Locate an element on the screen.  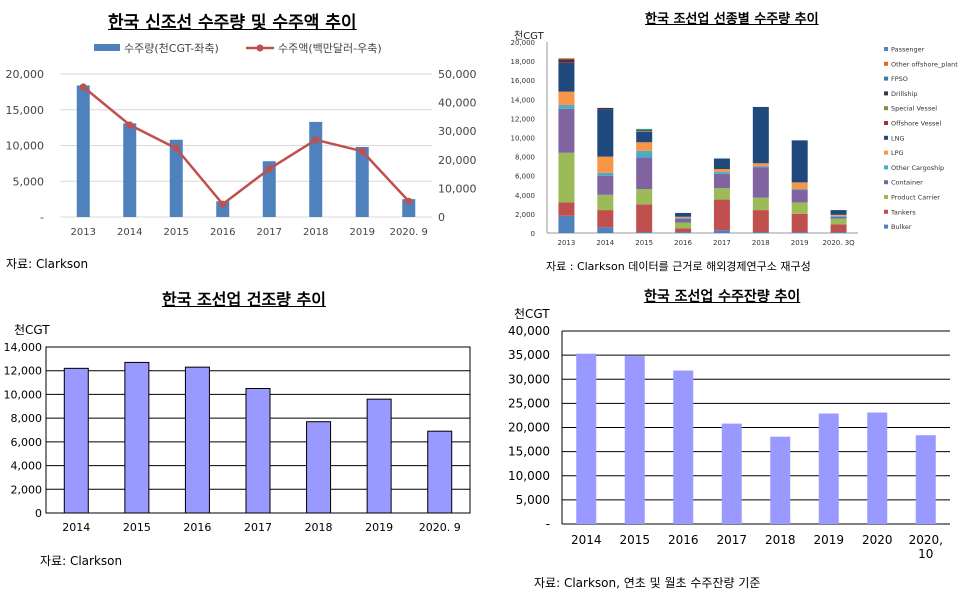
y-right-tick-label: 10,000 is located at coordinates (457, 188).